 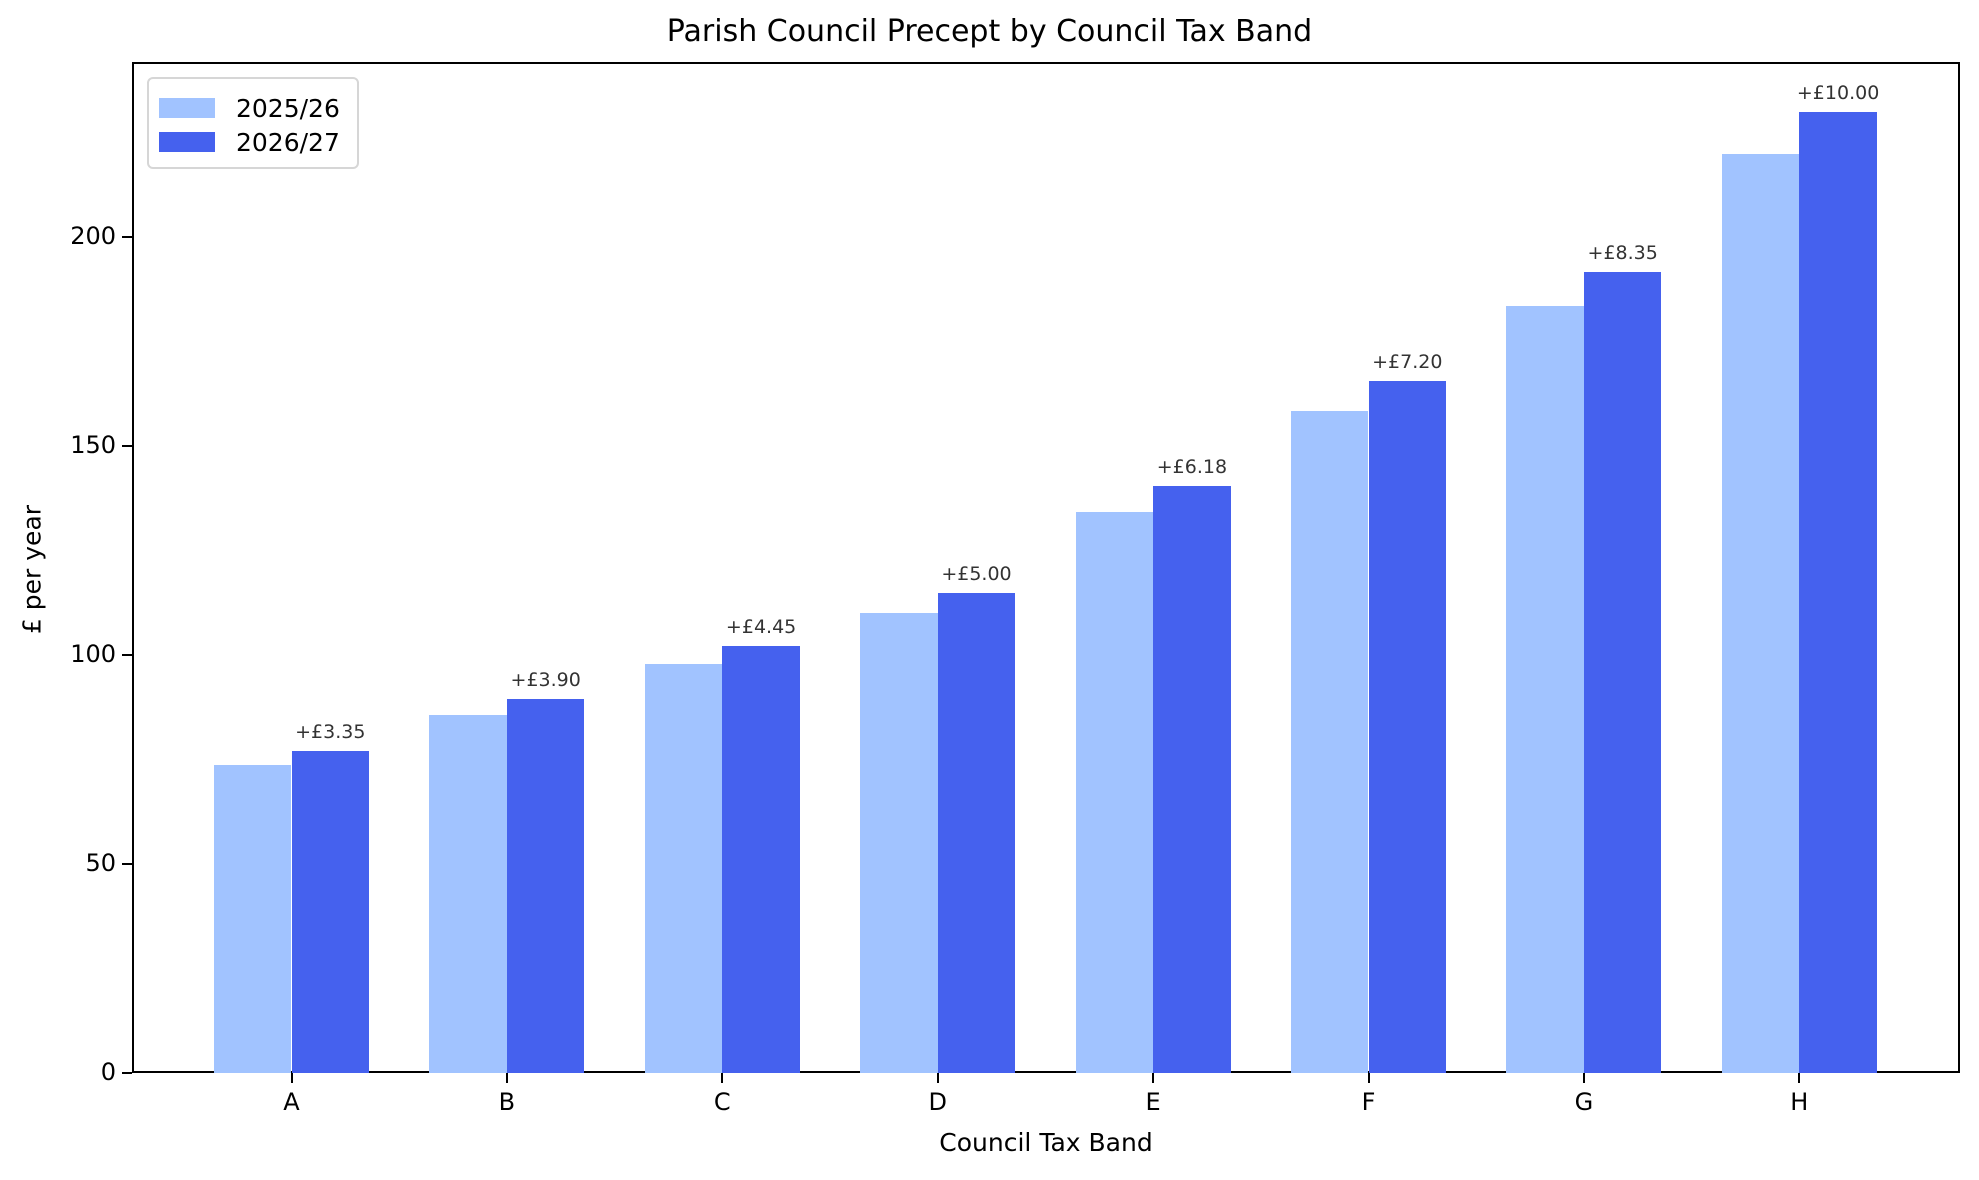 I want to click on bar-E-curr, so click(x=1192, y=779).